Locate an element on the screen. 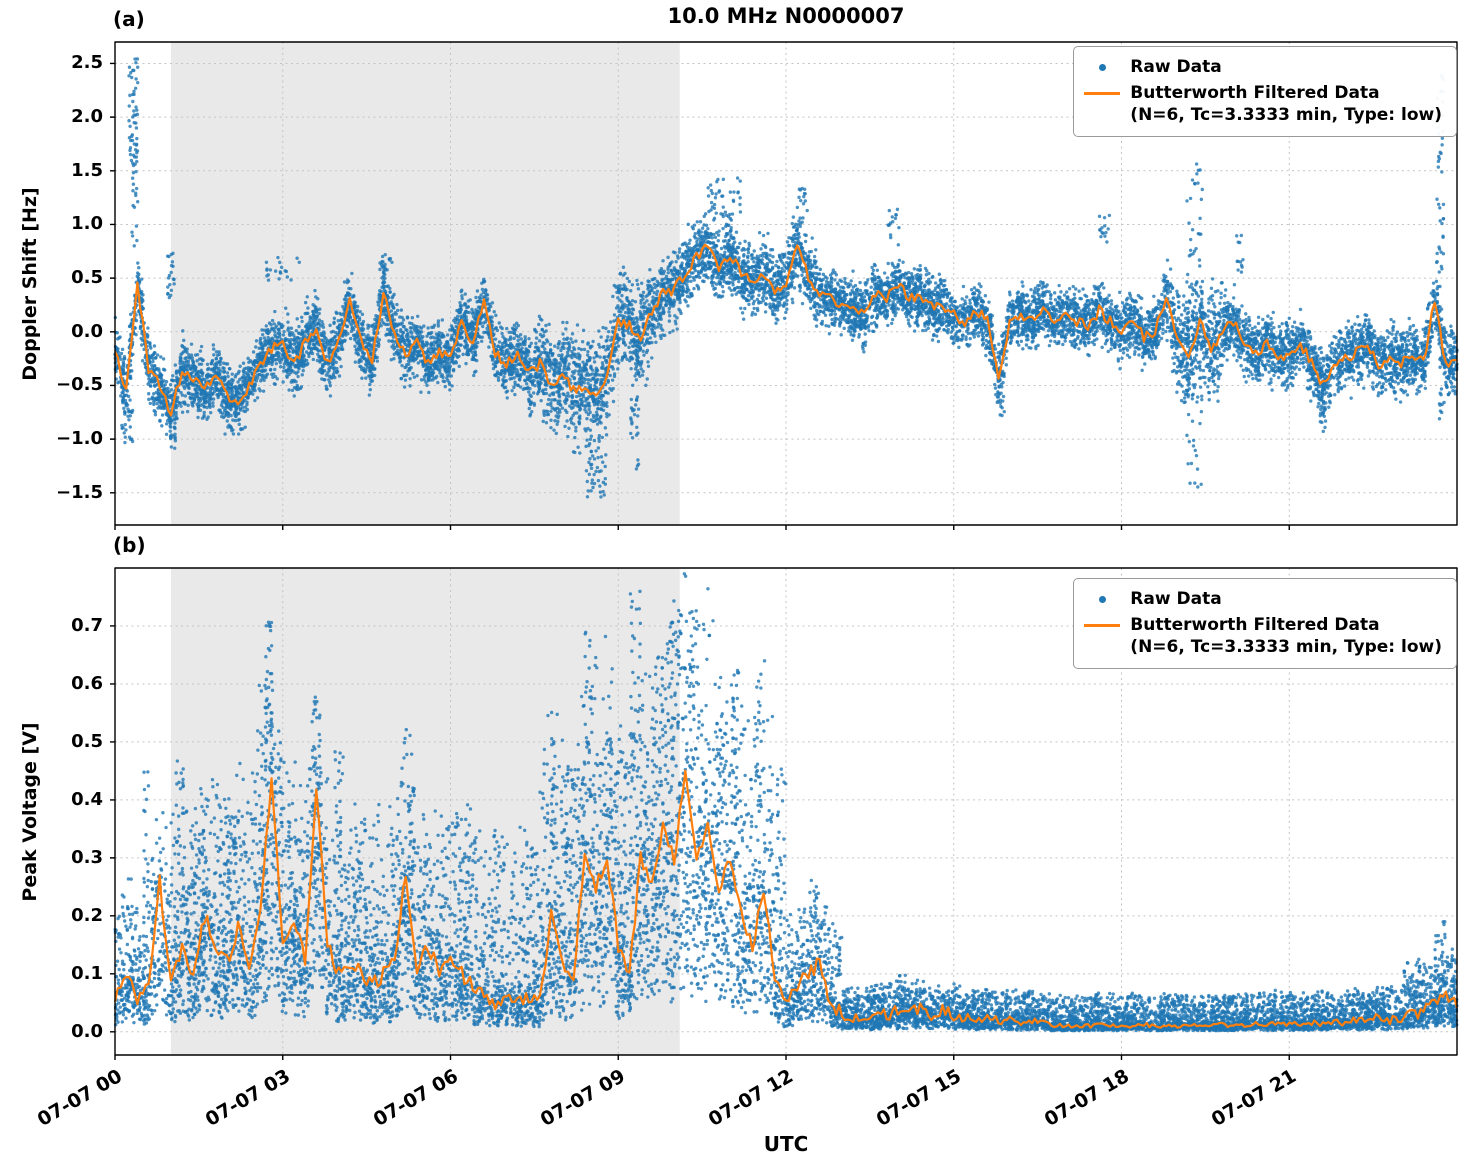  y-tick-label: 1.5 is located at coordinates (87, 170).